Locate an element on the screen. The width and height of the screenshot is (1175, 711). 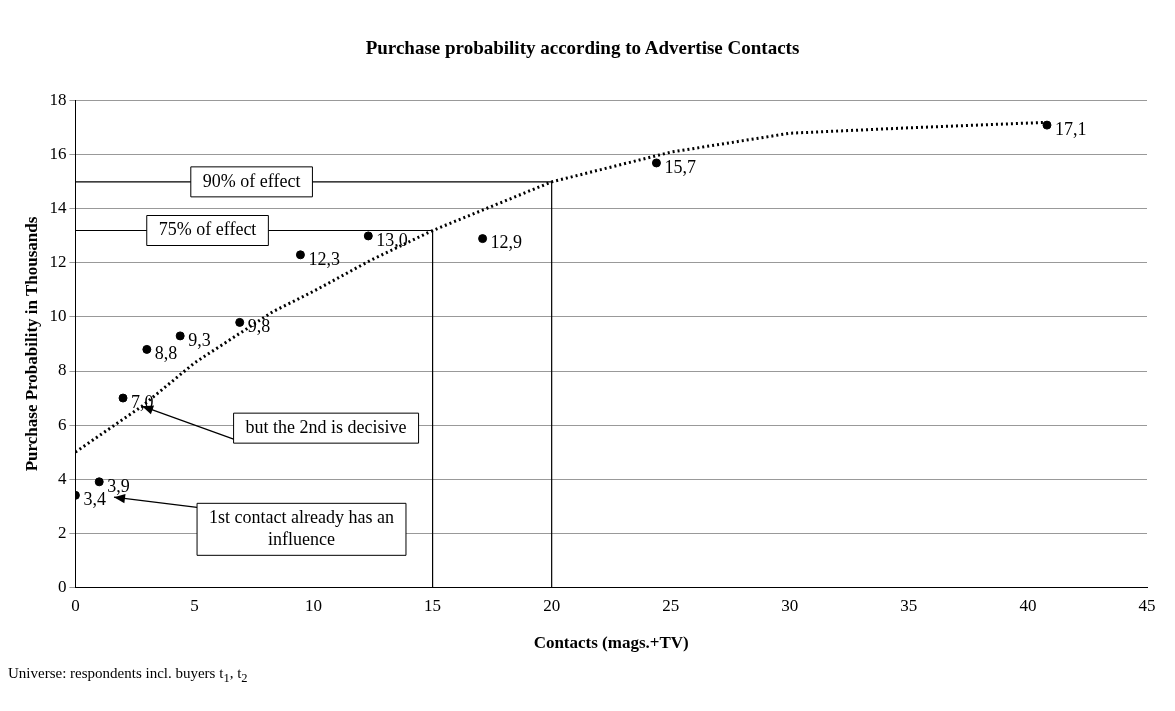
x-tick-label: 25 is located at coordinates (671, 605).